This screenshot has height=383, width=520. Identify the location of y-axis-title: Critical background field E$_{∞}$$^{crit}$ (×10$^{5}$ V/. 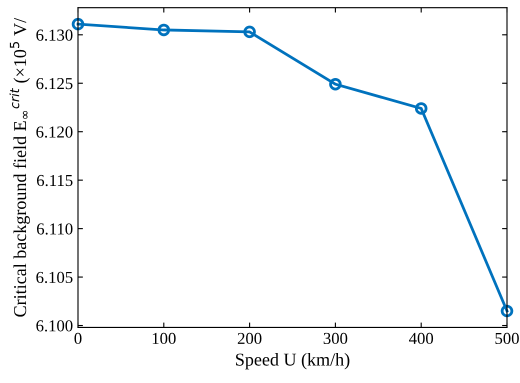
(20, 167).